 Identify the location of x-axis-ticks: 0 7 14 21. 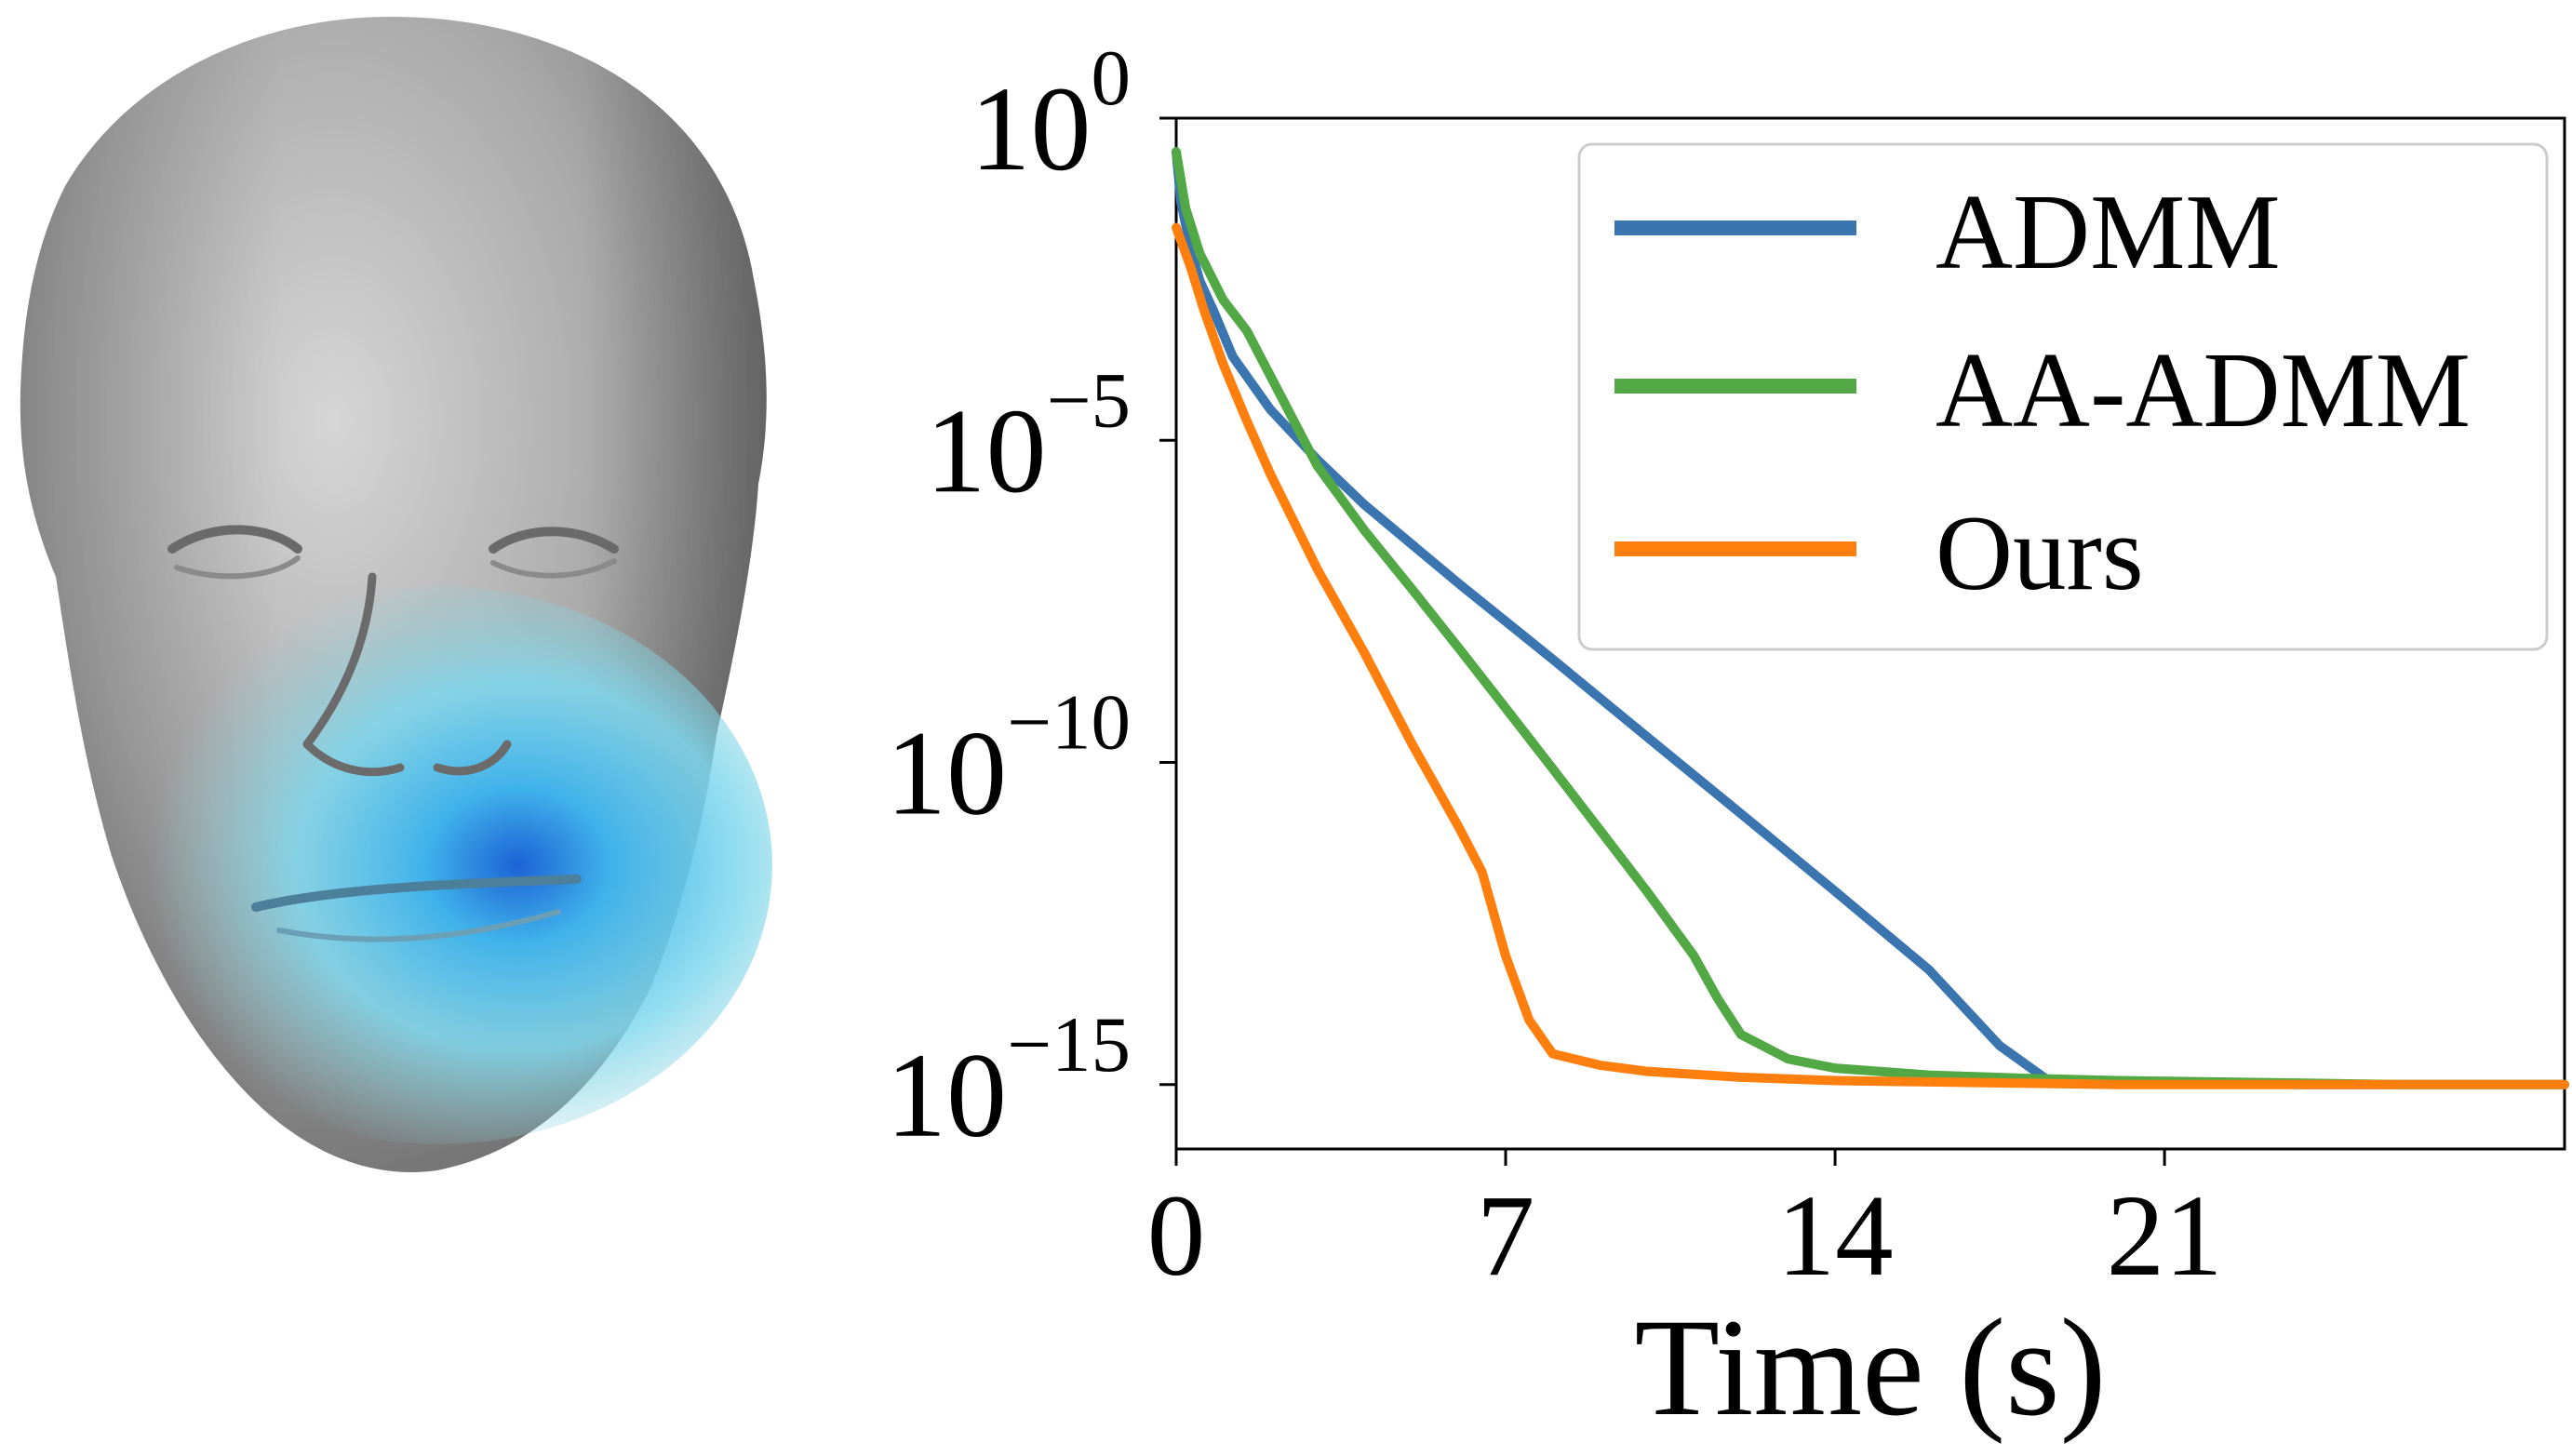
(1685, 1225).